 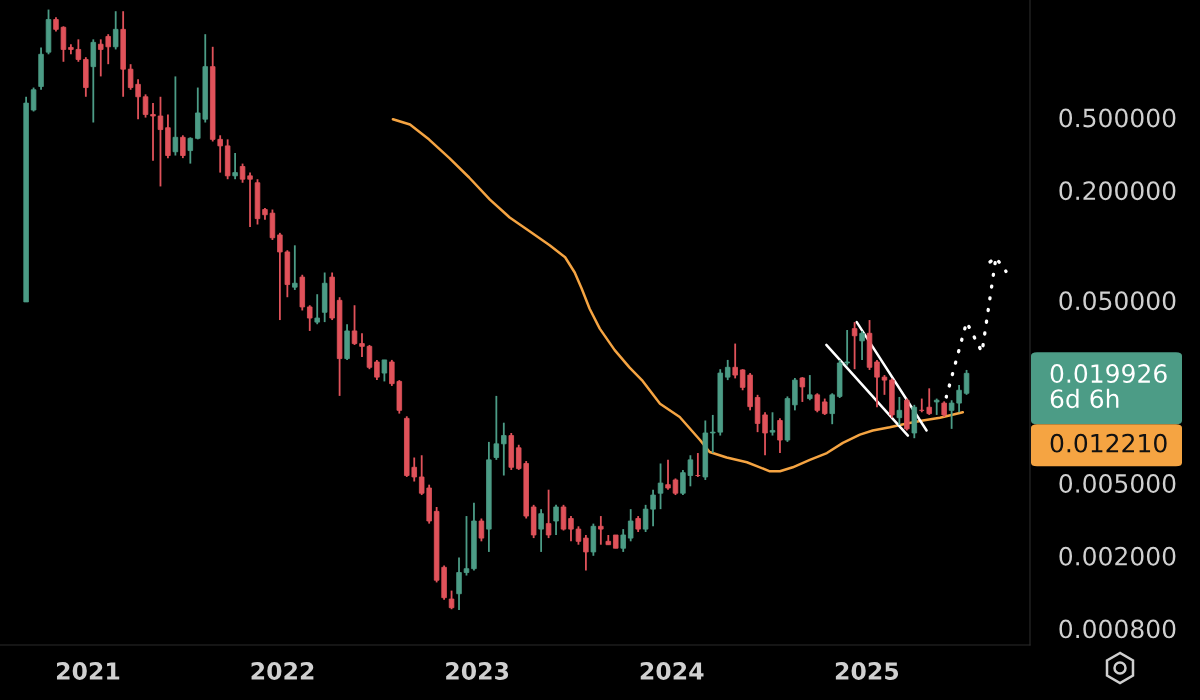 I want to click on x-tick-label: 2025, so click(x=867, y=671).